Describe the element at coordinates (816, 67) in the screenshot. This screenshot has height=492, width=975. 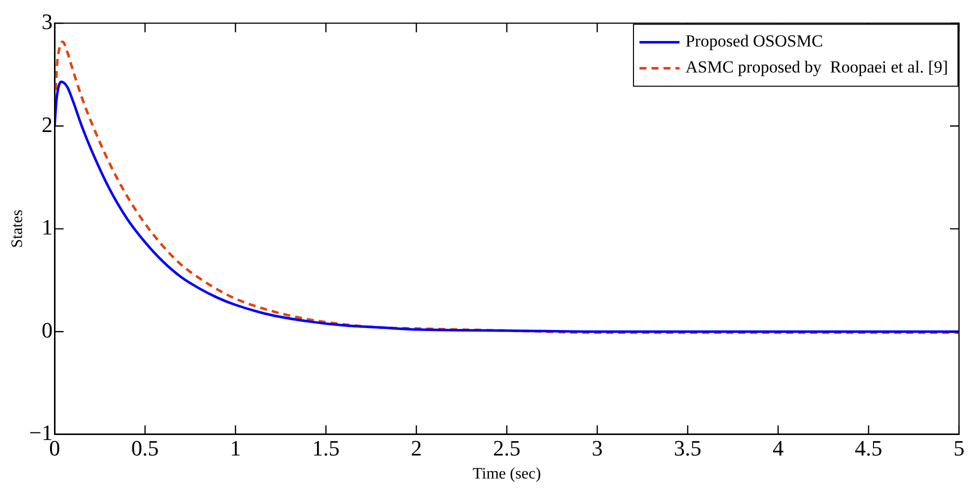
I see `legend-label: ASMC proposed by Roopaei et al. [9]` at that location.